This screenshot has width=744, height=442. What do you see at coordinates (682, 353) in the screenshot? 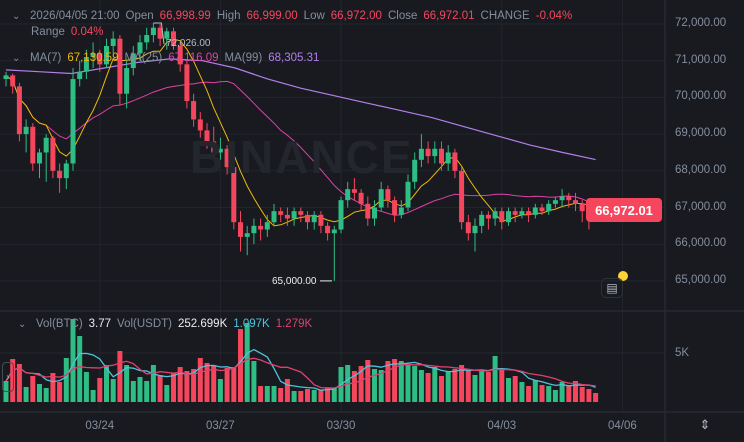
I see `vol-tick: 5K` at bounding box center [682, 353].